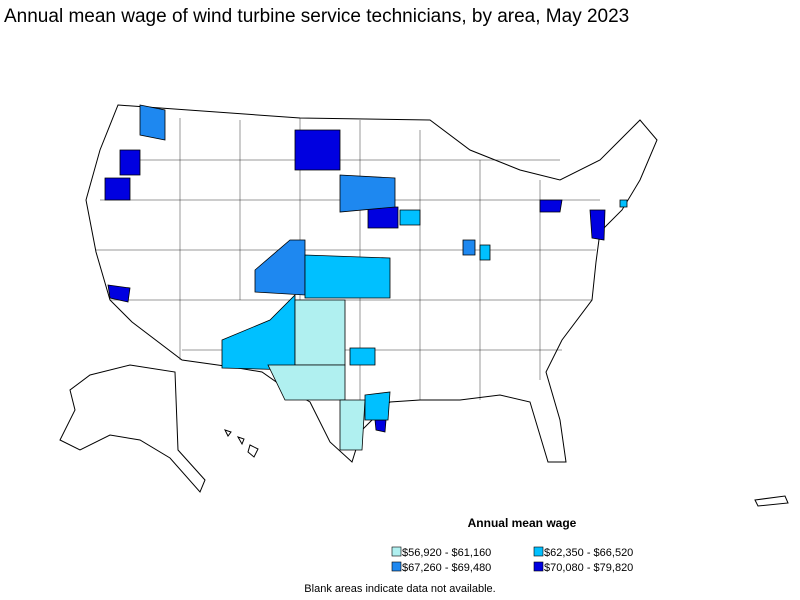 The height and width of the screenshot is (600, 800). Describe the element at coordinates (399, 589) in the screenshot. I see `note: Blank areas indicate data not available.` at that location.